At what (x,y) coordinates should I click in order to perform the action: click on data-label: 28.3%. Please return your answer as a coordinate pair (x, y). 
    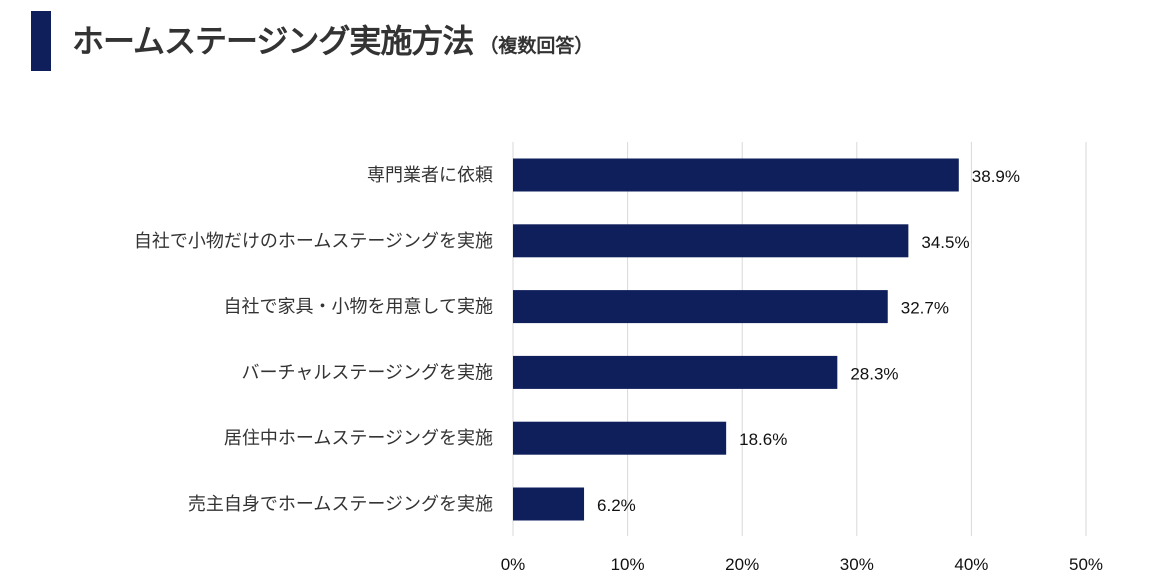
    Looking at the image, I should click on (874, 373).